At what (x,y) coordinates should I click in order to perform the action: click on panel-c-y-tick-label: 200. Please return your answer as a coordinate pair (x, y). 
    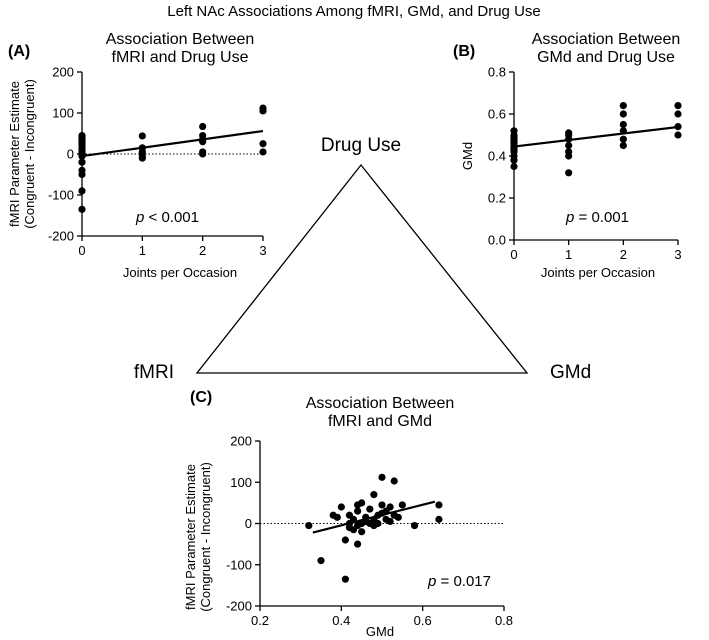
    Looking at the image, I should click on (241, 441).